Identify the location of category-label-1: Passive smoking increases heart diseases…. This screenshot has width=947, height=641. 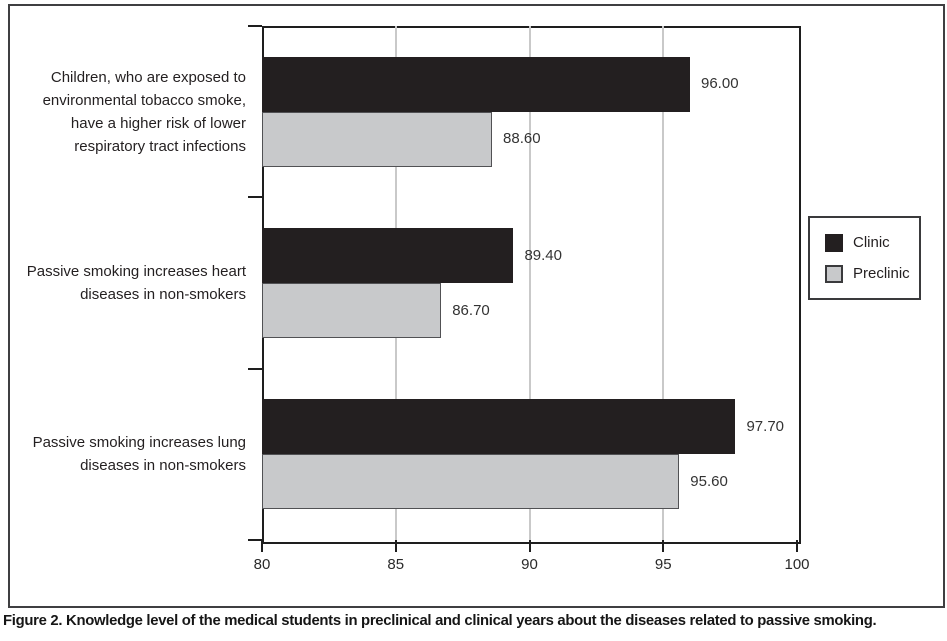
(136, 282).